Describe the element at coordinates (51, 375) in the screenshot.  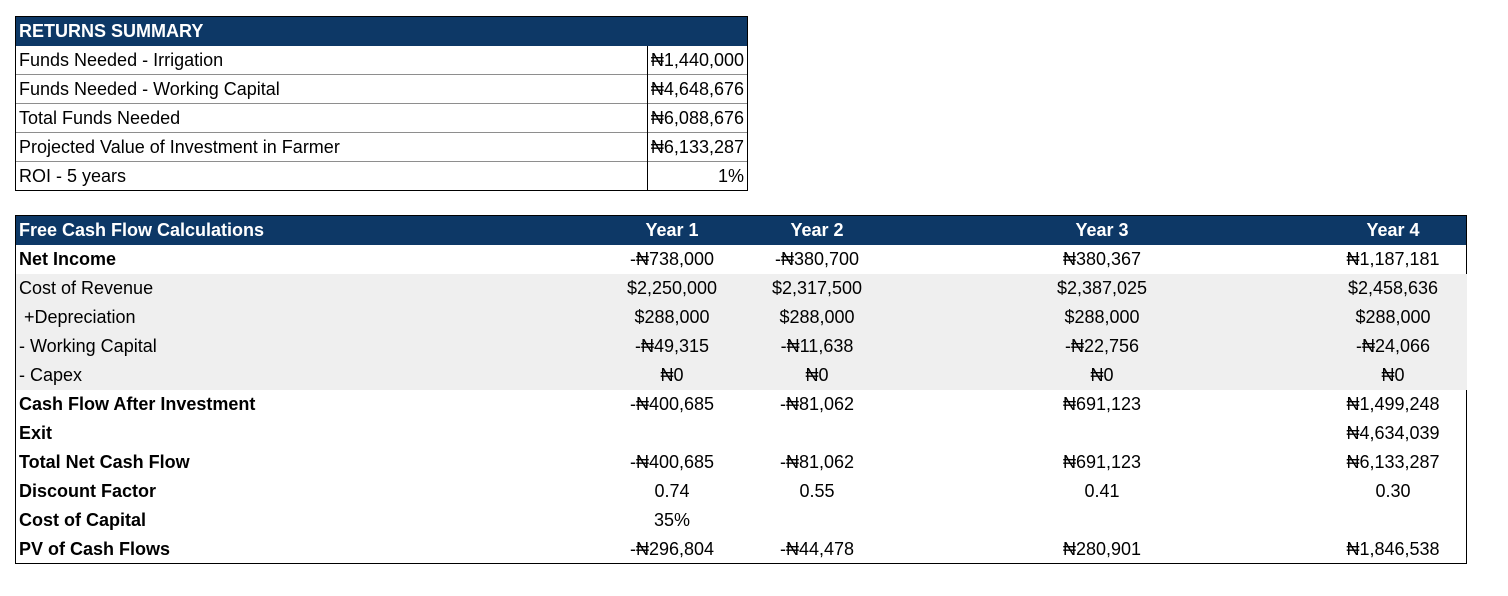
I see `fcf-row-label: - Capex` at that location.